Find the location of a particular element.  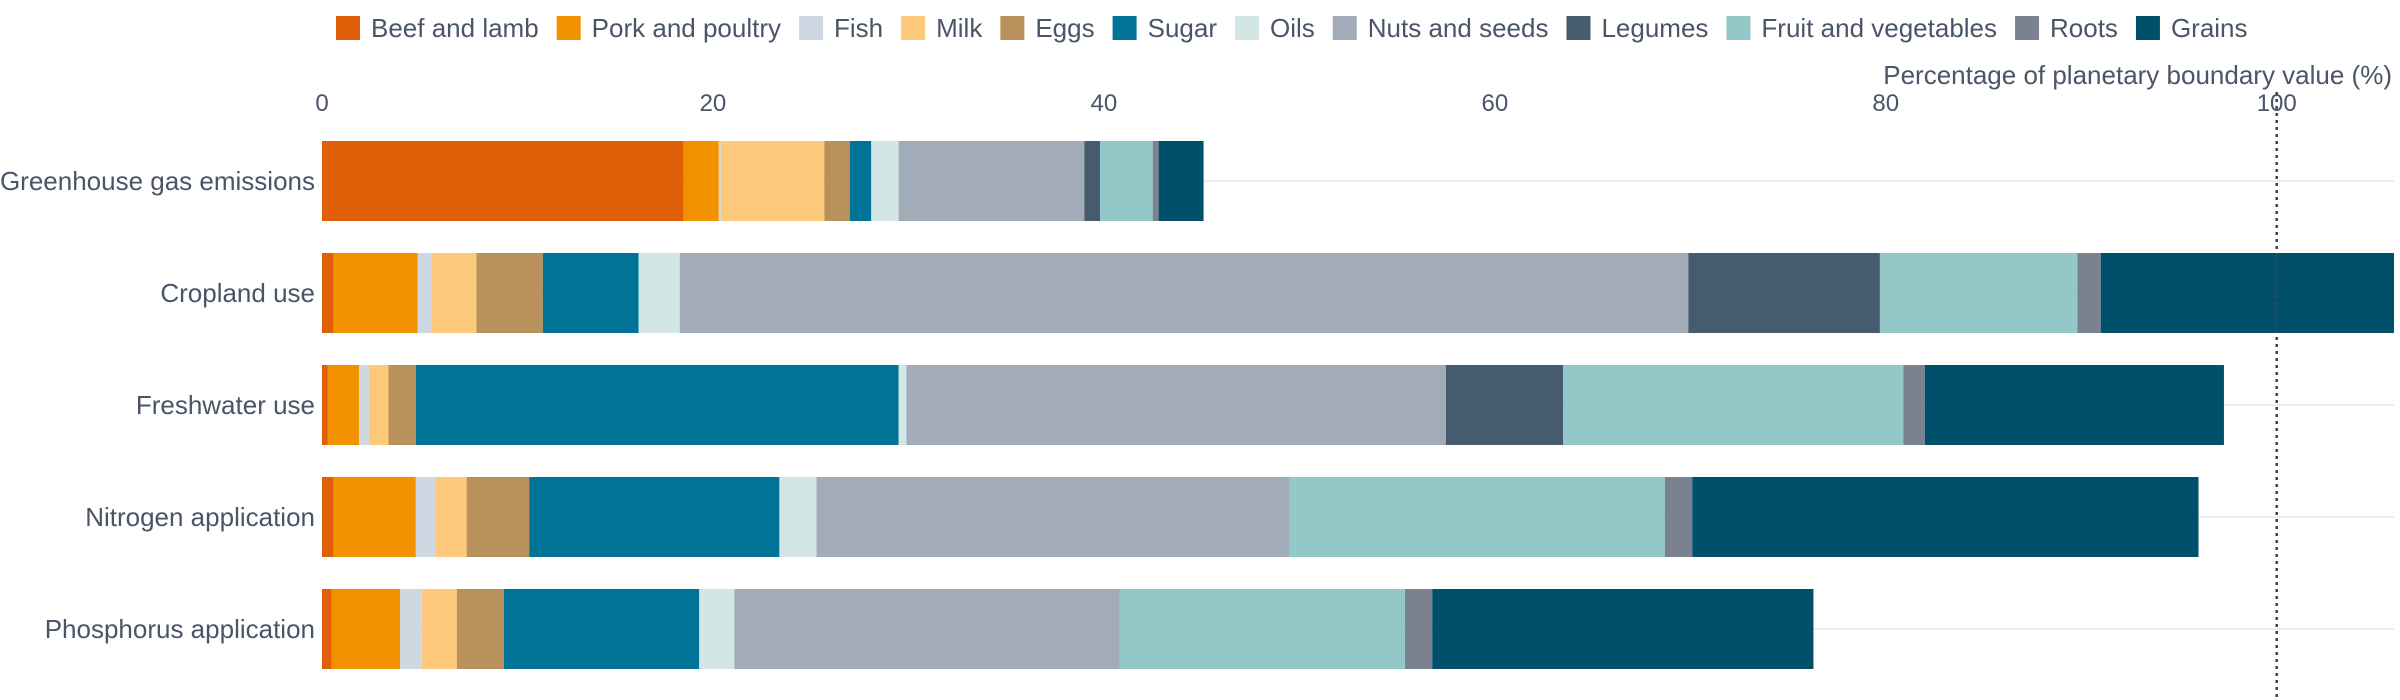

legend-label: Eggs is located at coordinates (1064, 28).